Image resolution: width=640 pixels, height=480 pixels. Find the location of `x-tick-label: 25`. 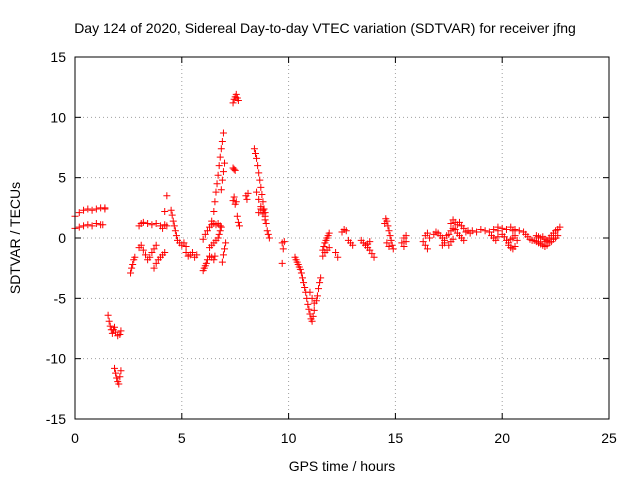

x-tick-label: 25 is located at coordinates (609, 438).